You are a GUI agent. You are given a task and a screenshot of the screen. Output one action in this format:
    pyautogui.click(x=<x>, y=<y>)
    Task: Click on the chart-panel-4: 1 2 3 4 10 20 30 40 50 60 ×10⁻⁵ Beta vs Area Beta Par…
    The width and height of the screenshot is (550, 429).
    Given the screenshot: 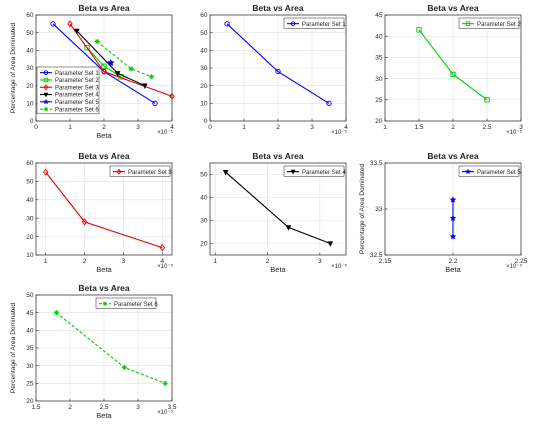 What is the action you would take?
    pyautogui.click(x=99, y=212)
    